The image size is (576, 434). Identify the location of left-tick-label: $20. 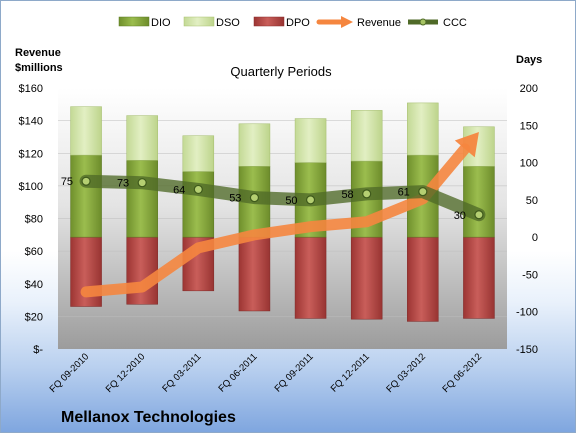
(34, 317).